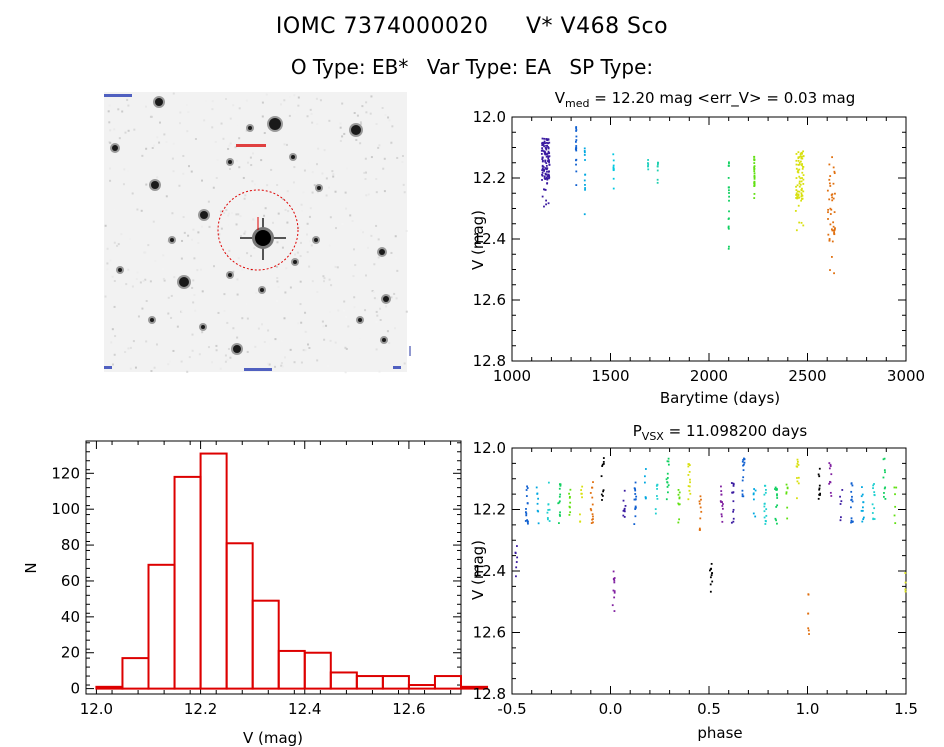 The height and width of the screenshot is (747, 944). Describe the element at coordinates (808, 709) in the screenshot. I see `x-tick-label: 1.0` at that location.